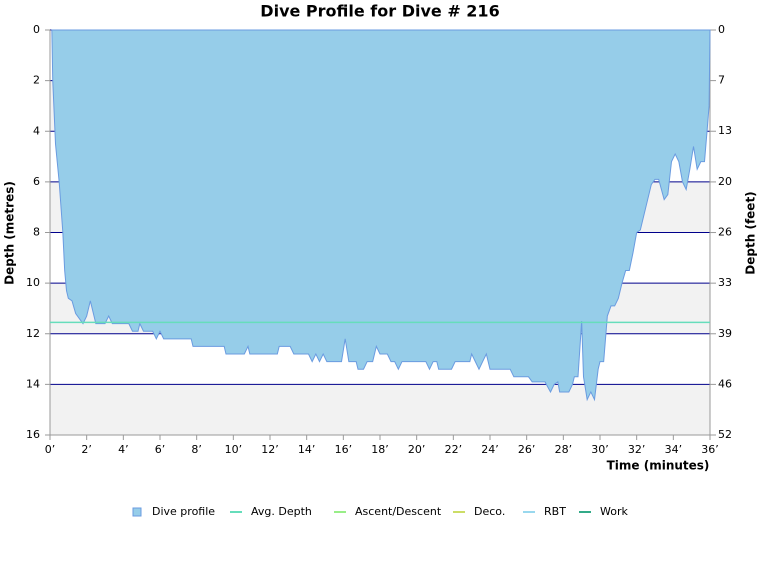 This screenshot has height=580, width=760. I want to click on y2-tick-label: 26, so click(725, 232).